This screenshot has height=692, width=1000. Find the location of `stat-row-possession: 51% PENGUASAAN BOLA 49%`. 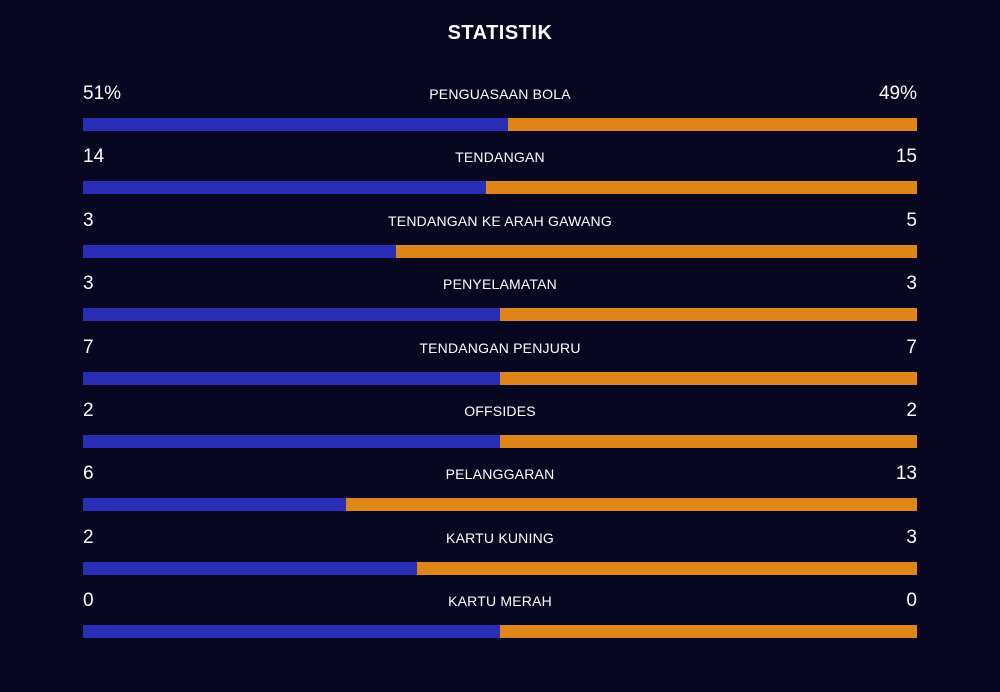

stat-row-possession: 51% PENGUASAAN BOLA 49% is located at coordinates (500, 111).